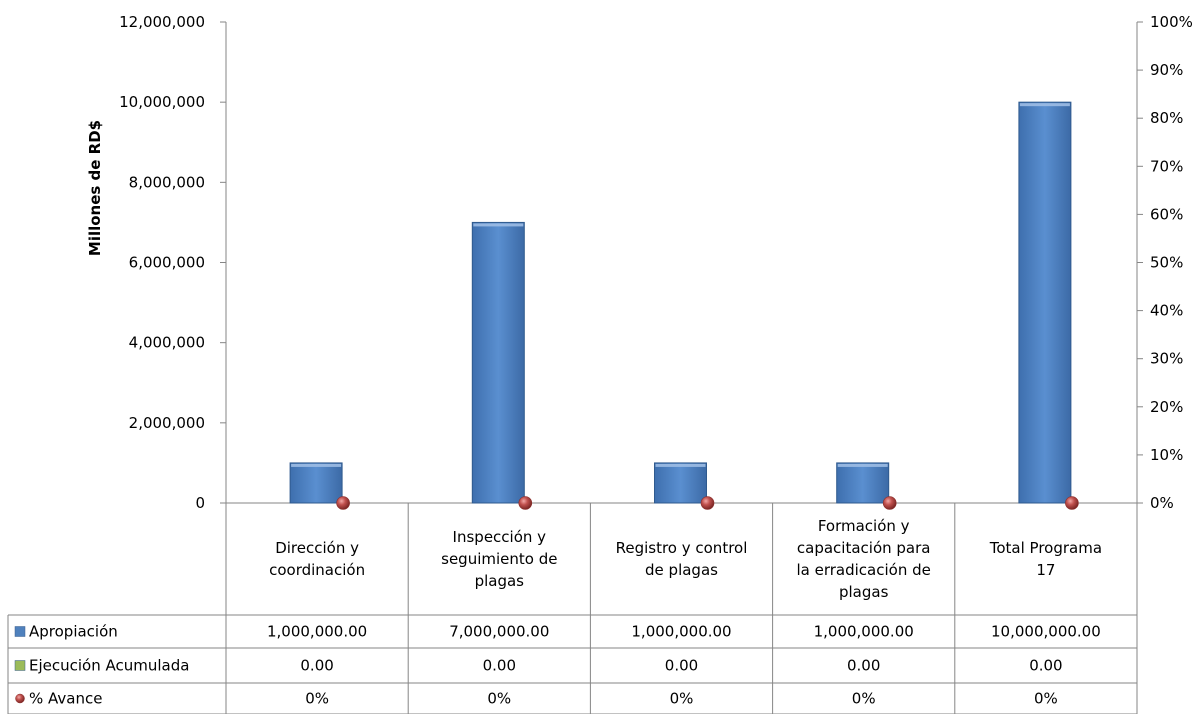 The width and height of the screenshot is (1203, 714). Describe the element at coordinates (167, 263) in the screenshot. I see `y-tick-label: 6,000,000` at that location.